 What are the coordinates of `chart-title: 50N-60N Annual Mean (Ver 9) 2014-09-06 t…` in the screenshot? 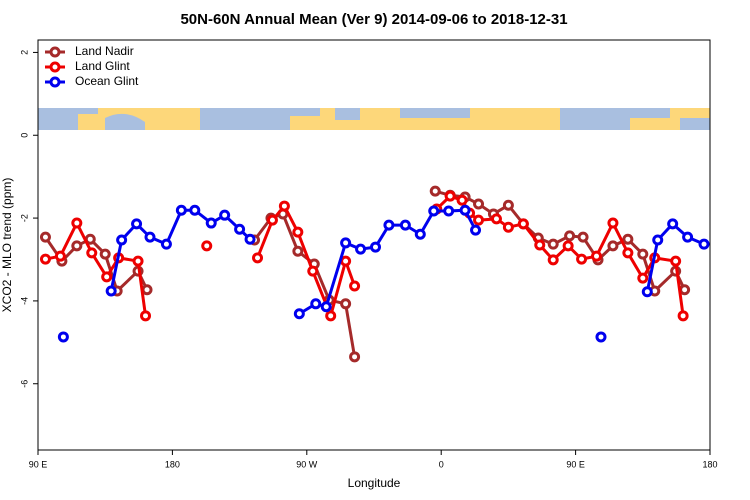 It's located at (373, 19).